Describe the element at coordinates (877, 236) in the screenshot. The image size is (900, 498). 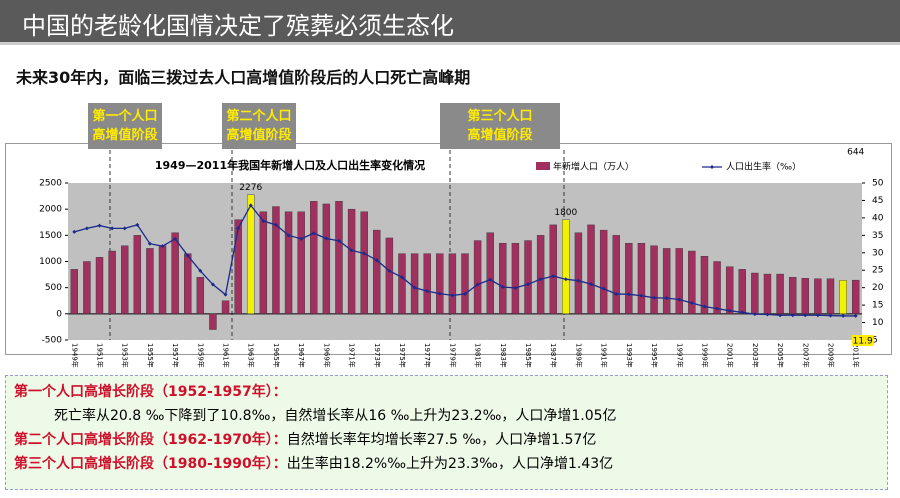
I see `y2-tick-label: 35` at that location.